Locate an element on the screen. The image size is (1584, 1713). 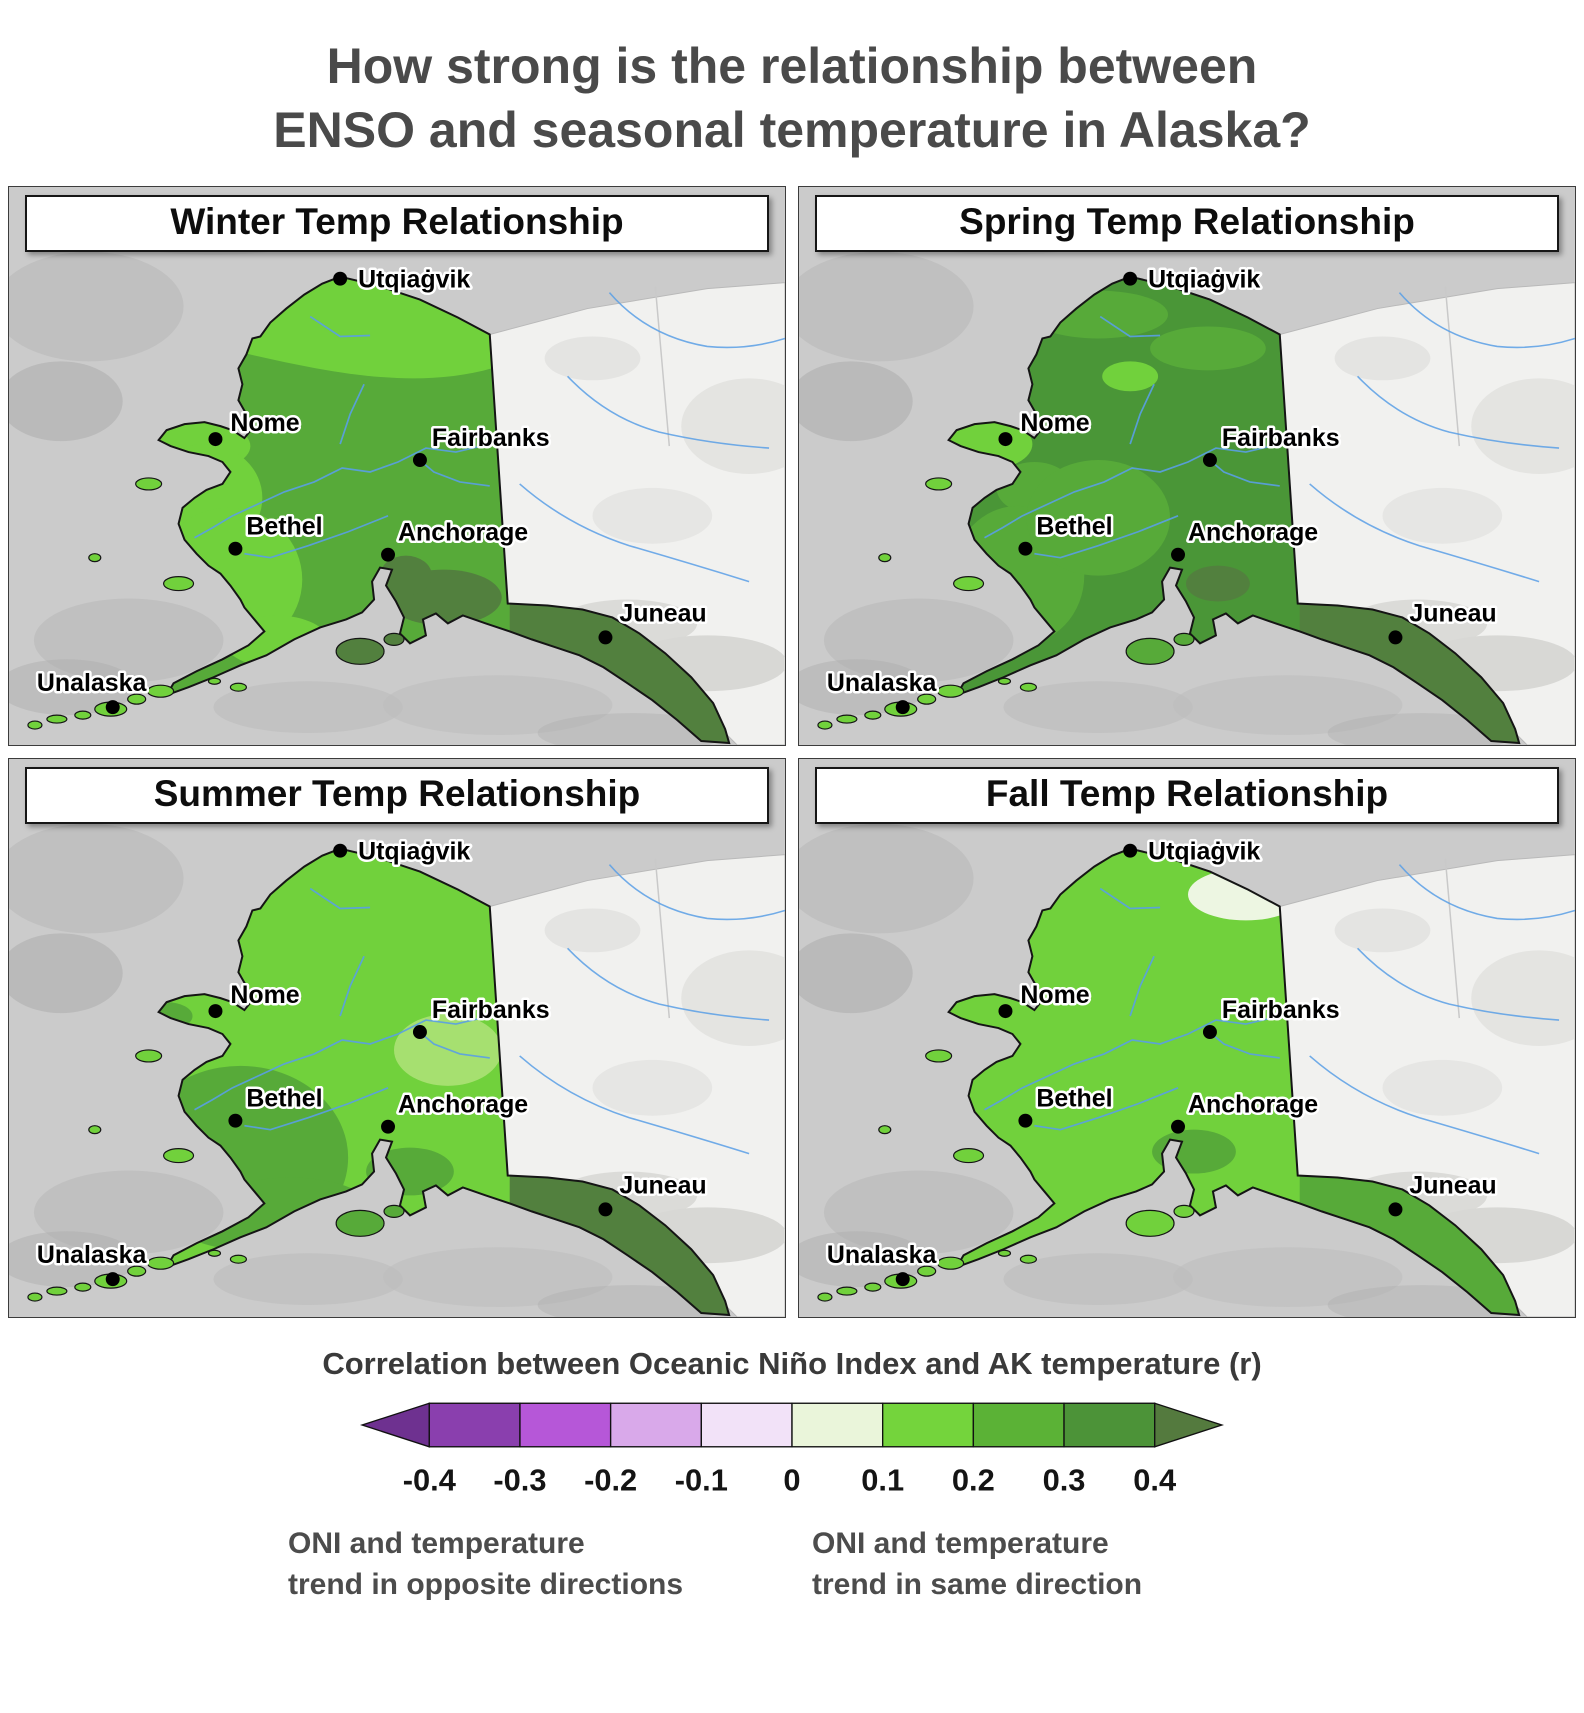
panel-title: Summer Temp Relationship is located at coordinates (397, 795).